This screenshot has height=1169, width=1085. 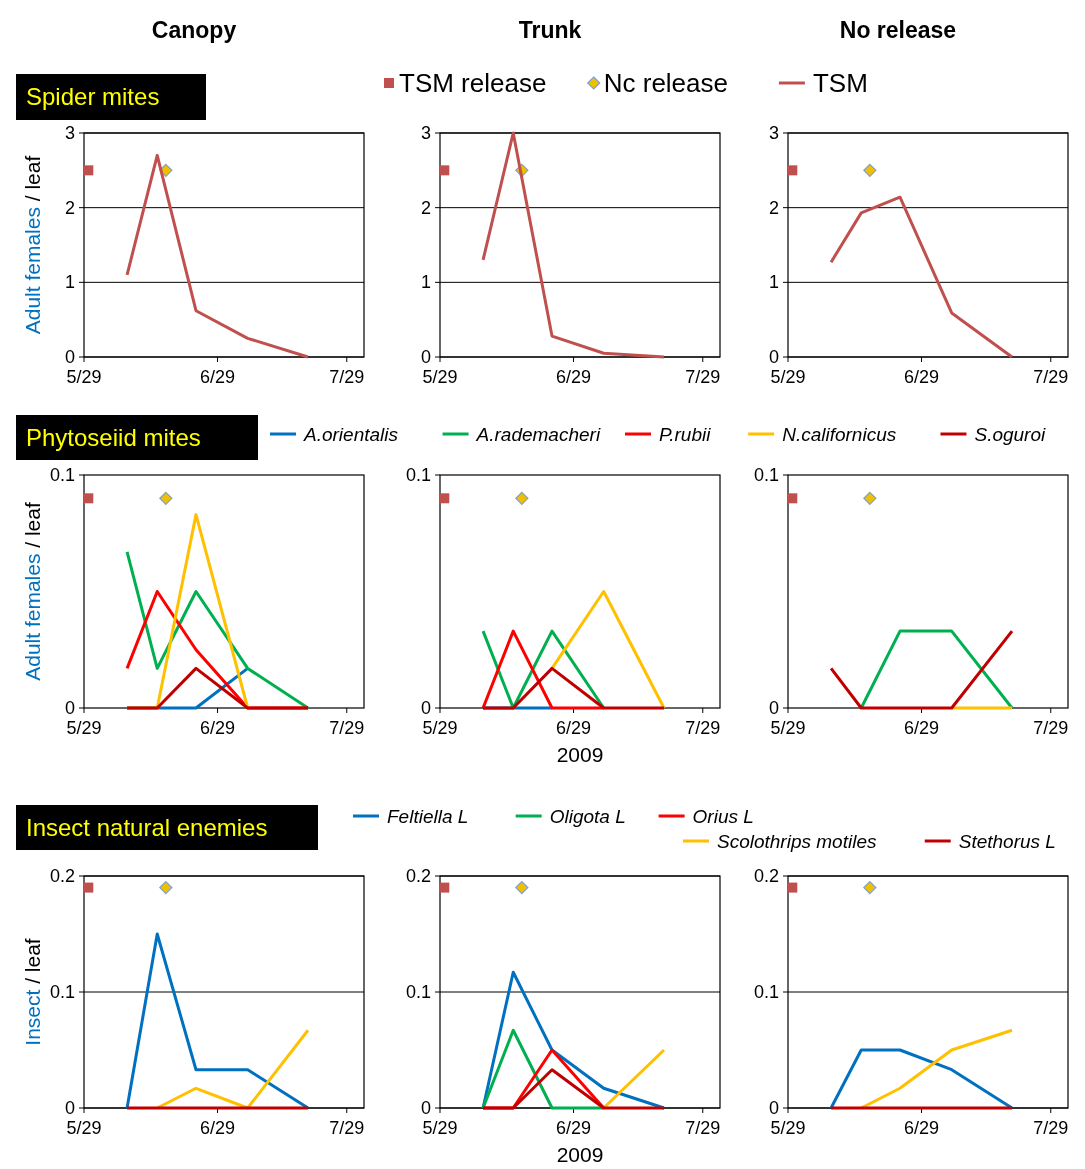 I want to click on legend-label: S.oguroi, so click(x=1010, y=434).